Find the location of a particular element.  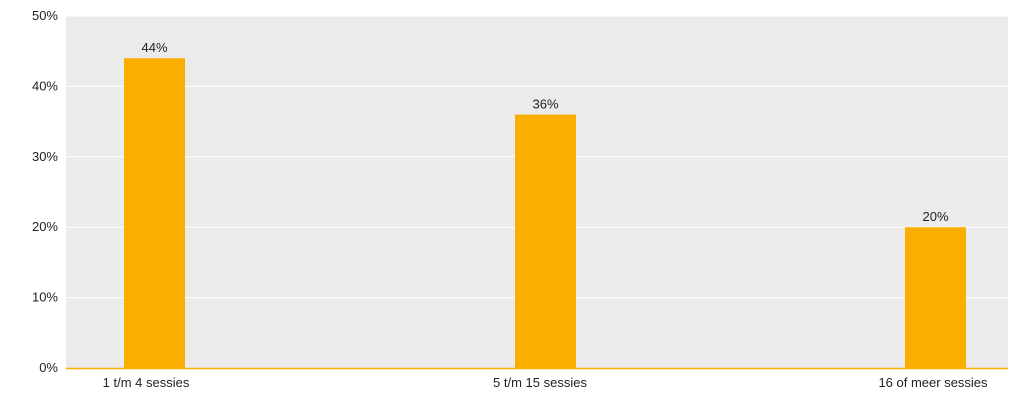

data-label: 44% is located at coordinates (154, 47).